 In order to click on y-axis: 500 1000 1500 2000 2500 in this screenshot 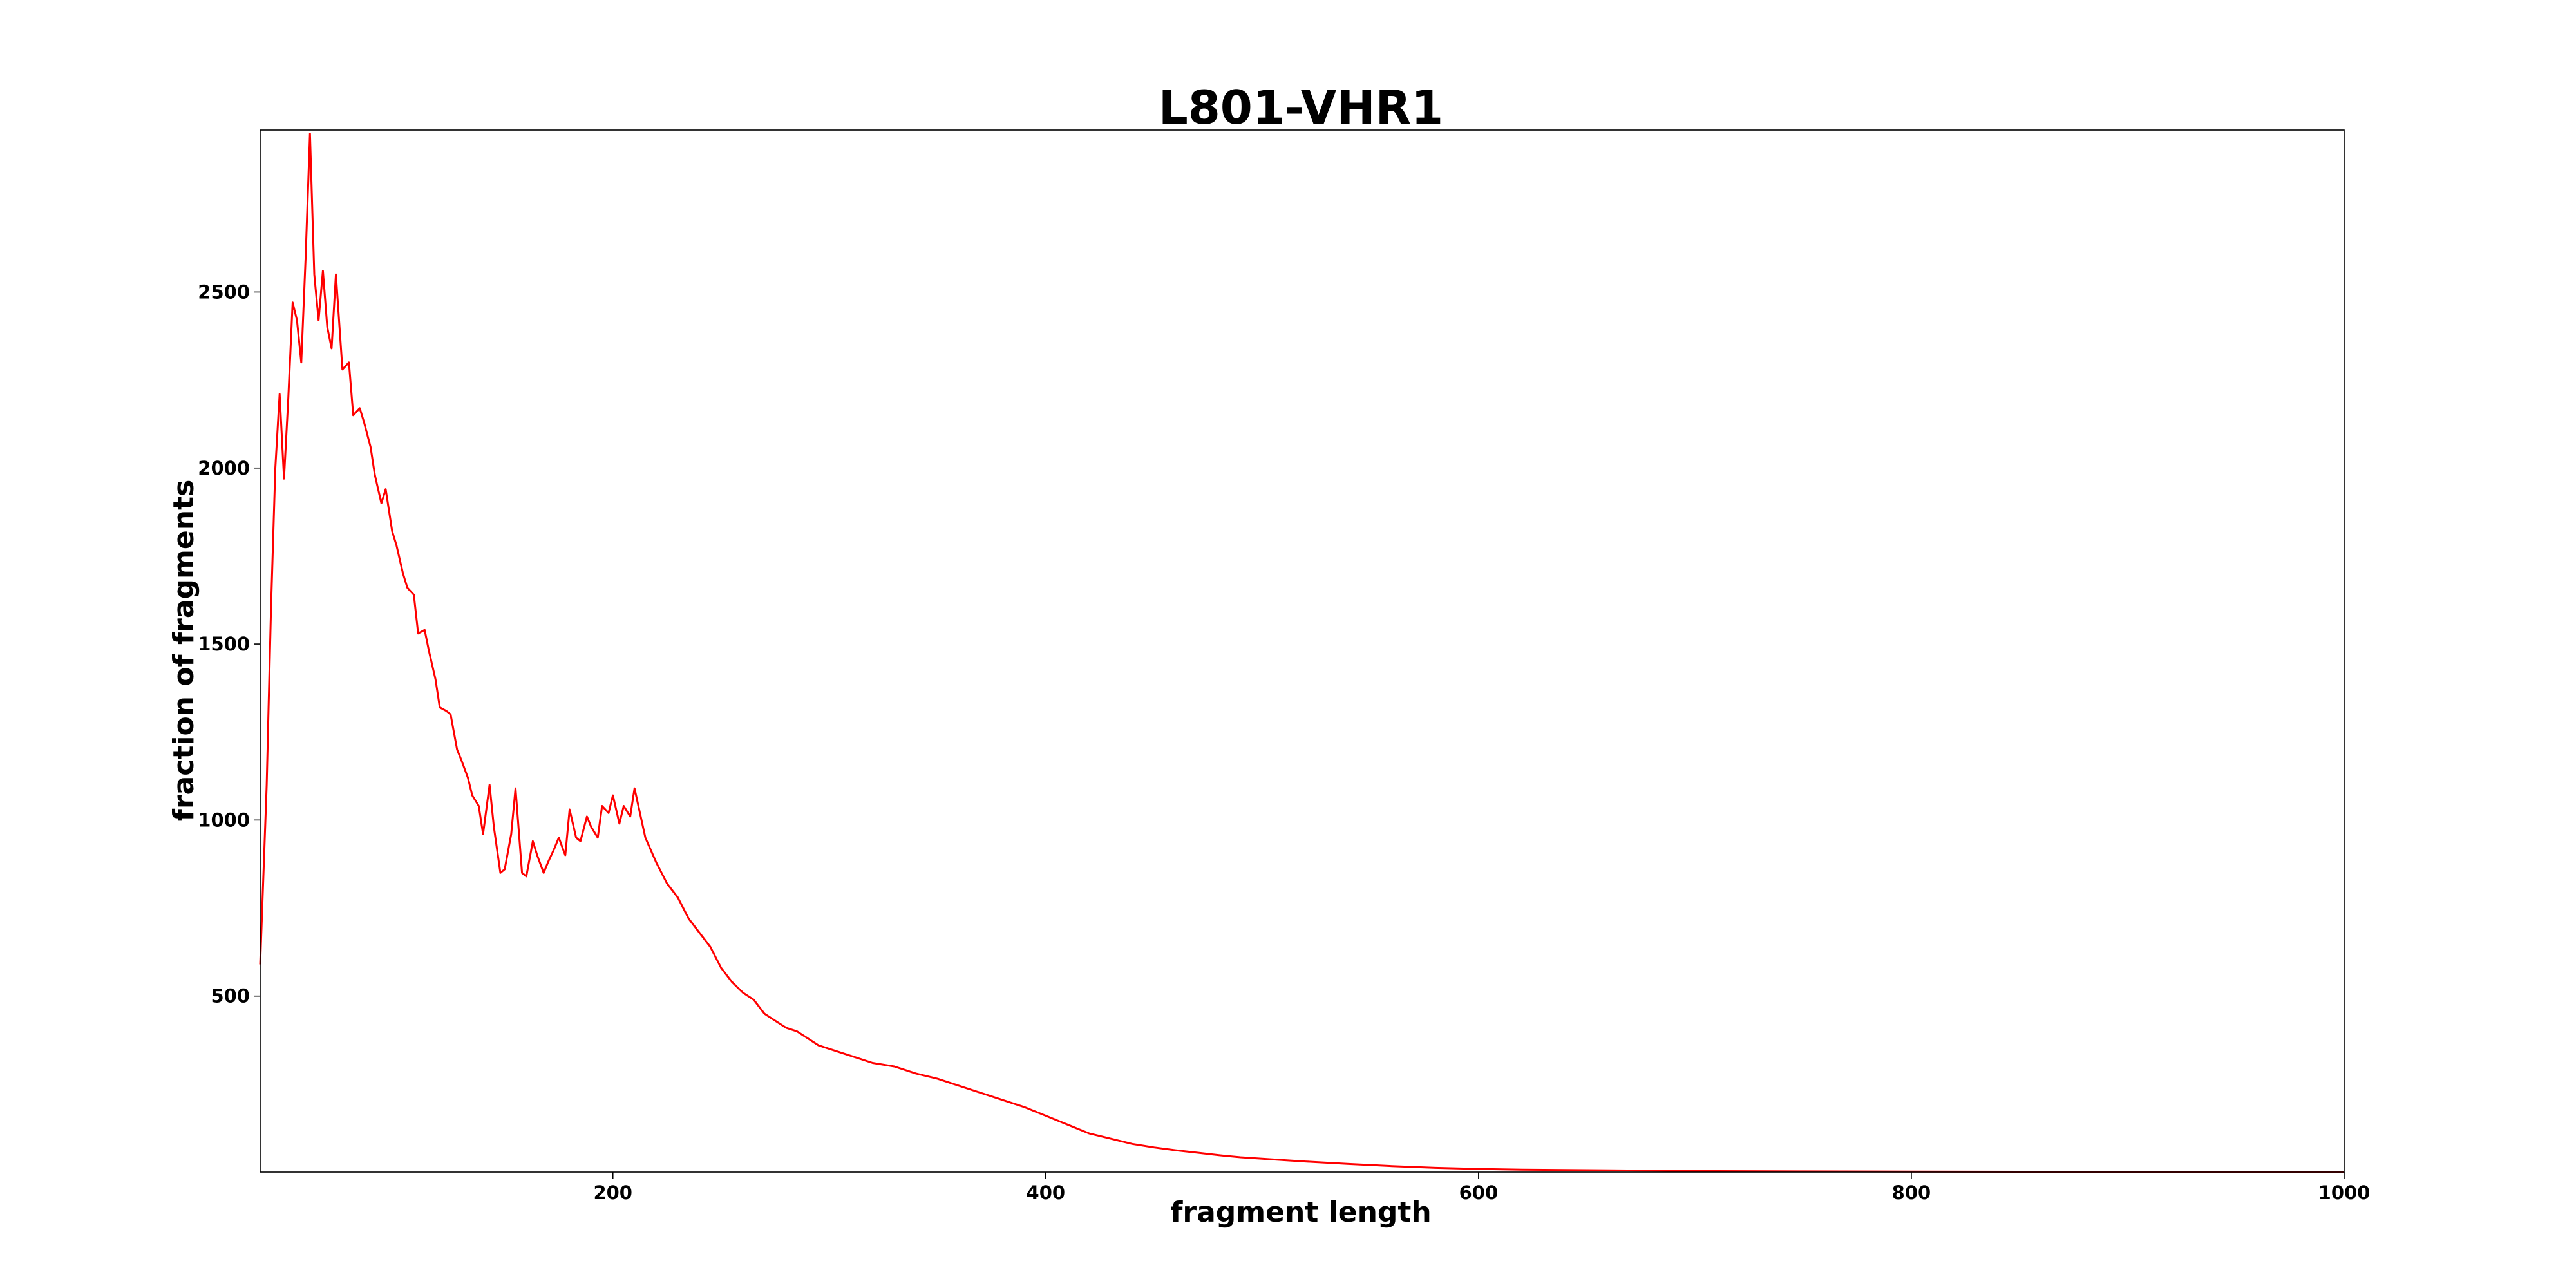, I will do `click(229, 644)`.